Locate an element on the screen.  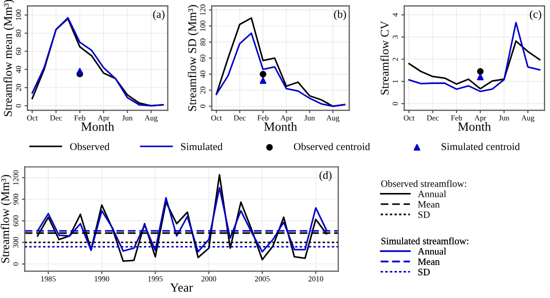
legend-label: Simulated centroid is located at coordinates (481, 146).